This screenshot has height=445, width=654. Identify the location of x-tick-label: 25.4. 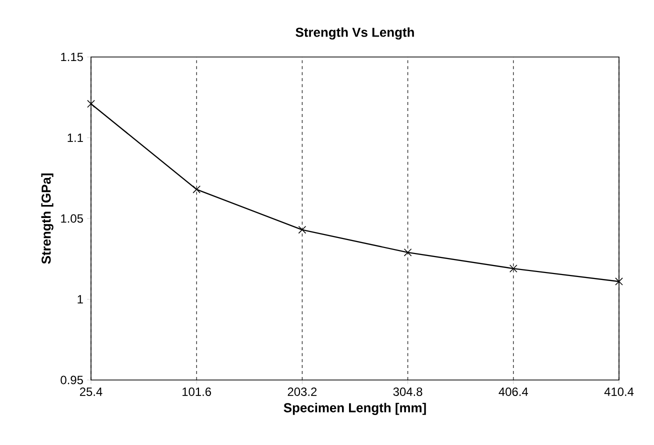
(91, 392).